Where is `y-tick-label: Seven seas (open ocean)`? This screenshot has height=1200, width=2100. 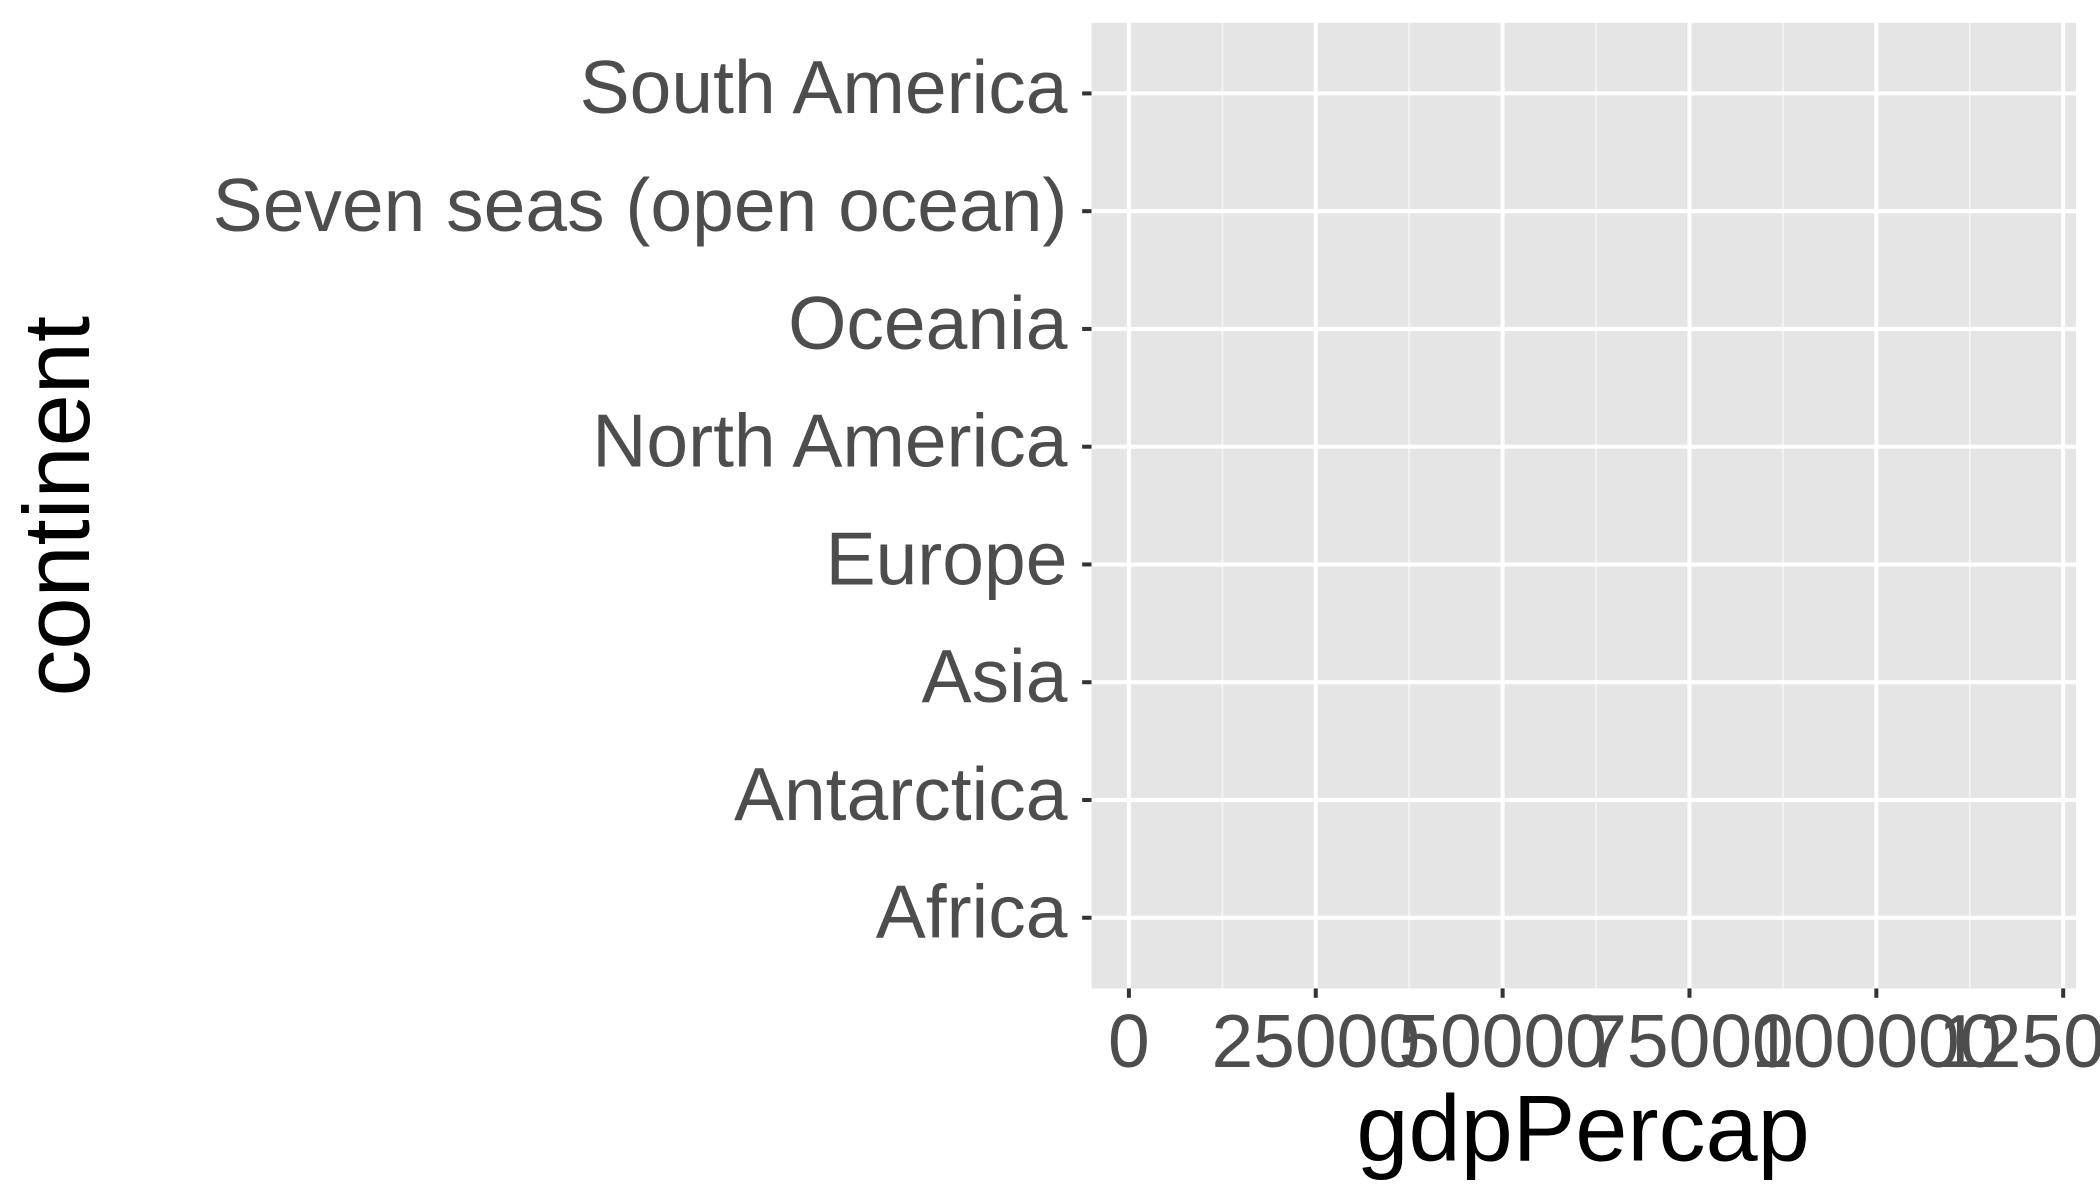 y-tick-label: Seven seas (open ocean) is located at coordinates (640, 205).